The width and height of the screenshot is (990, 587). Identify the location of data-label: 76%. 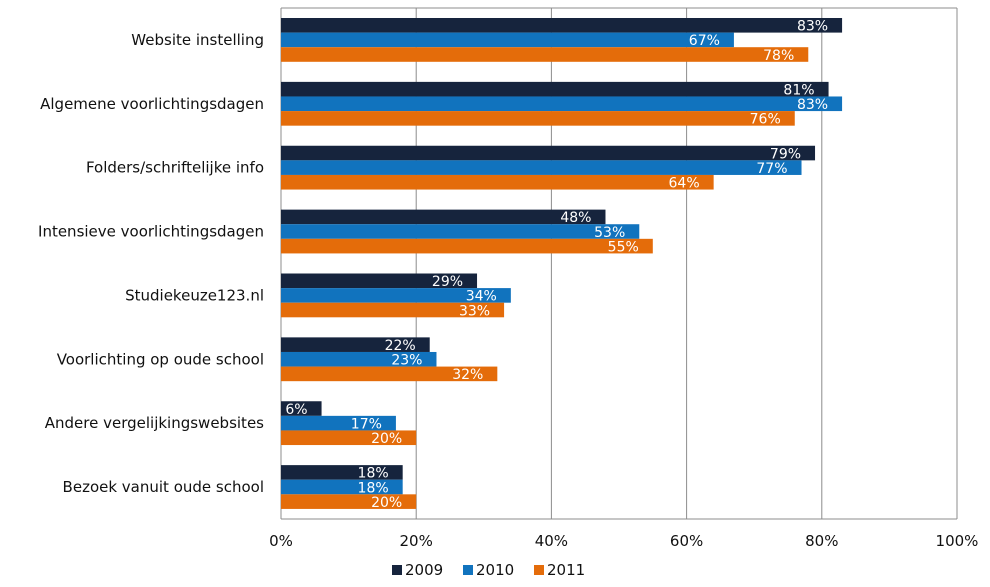
(765, 120).